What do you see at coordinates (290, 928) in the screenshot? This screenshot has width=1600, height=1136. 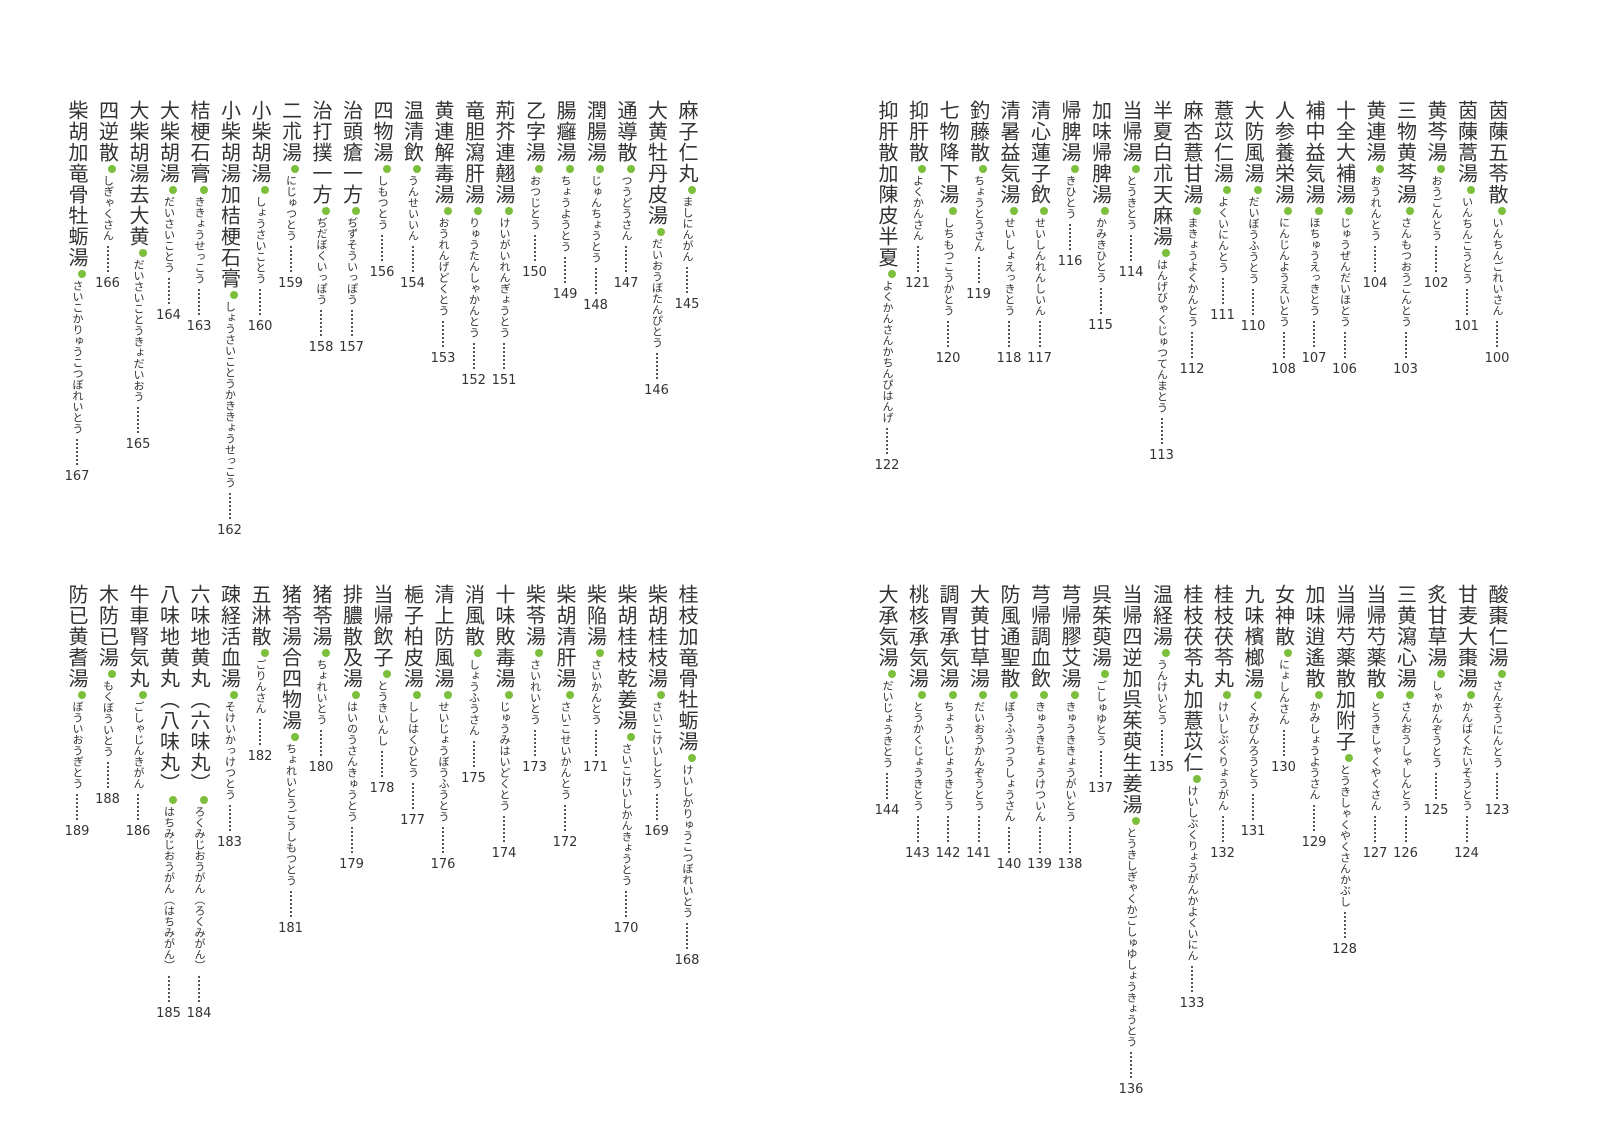 I see `page-number: 181` at bounding box center [290, 928].